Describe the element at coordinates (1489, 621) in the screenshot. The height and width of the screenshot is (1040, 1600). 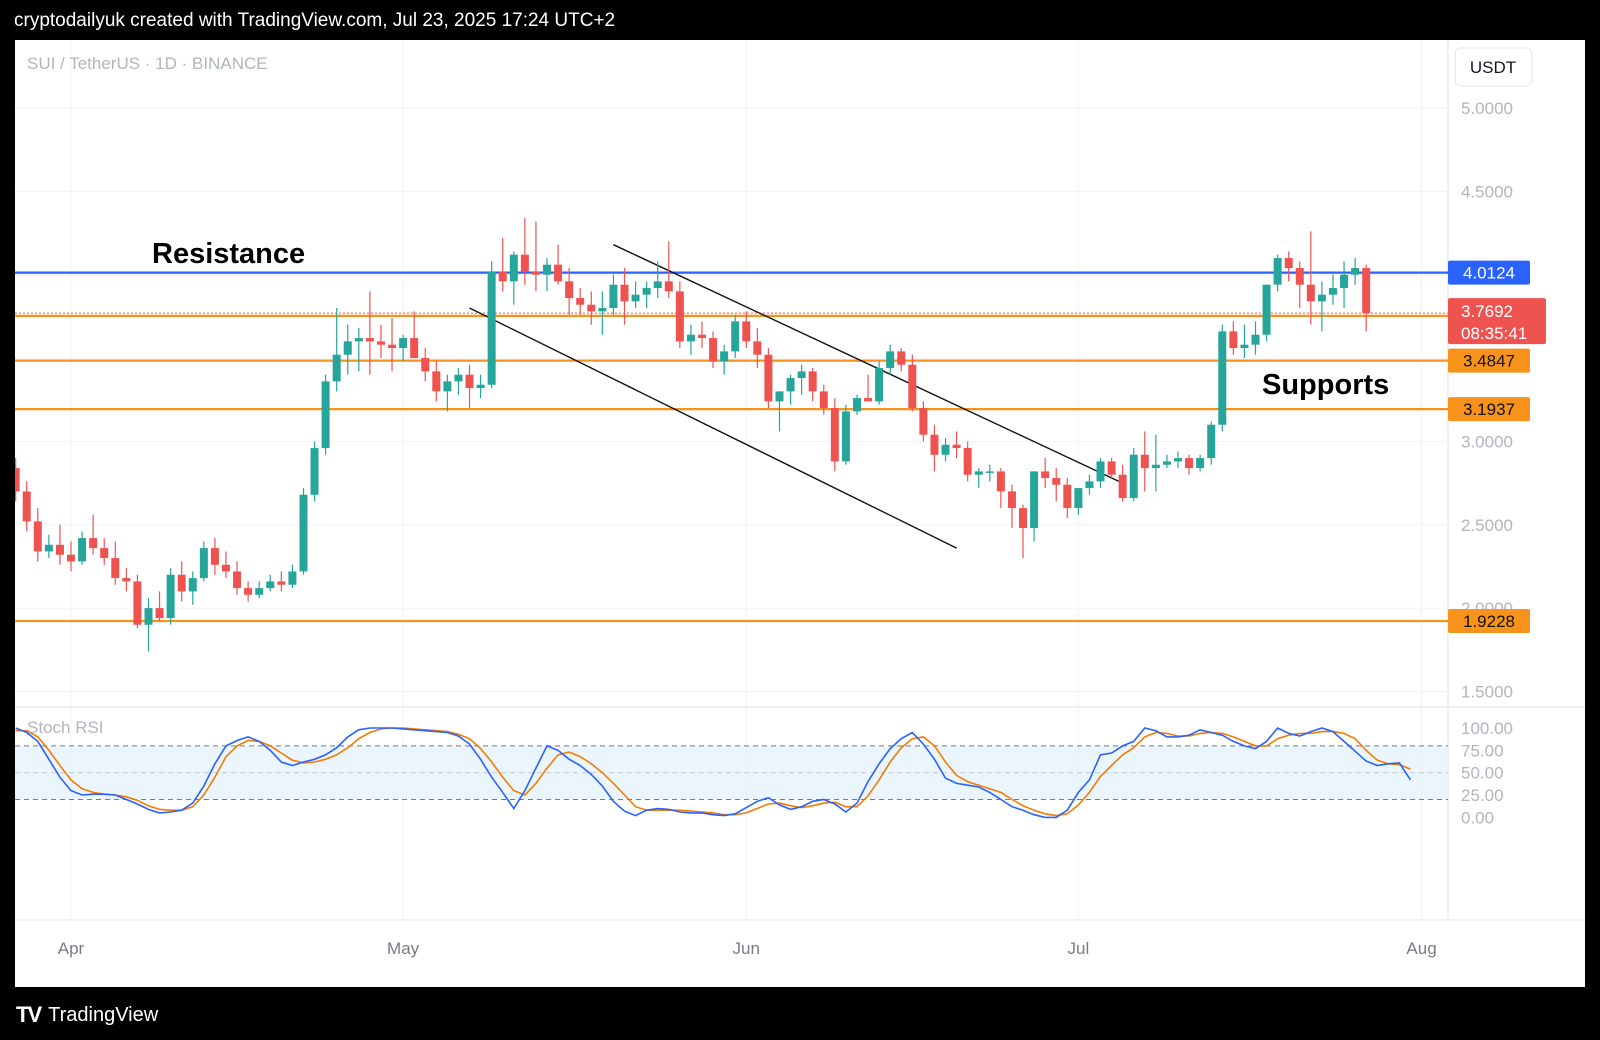
I see `level-tag-label: 1.9228` at that location.